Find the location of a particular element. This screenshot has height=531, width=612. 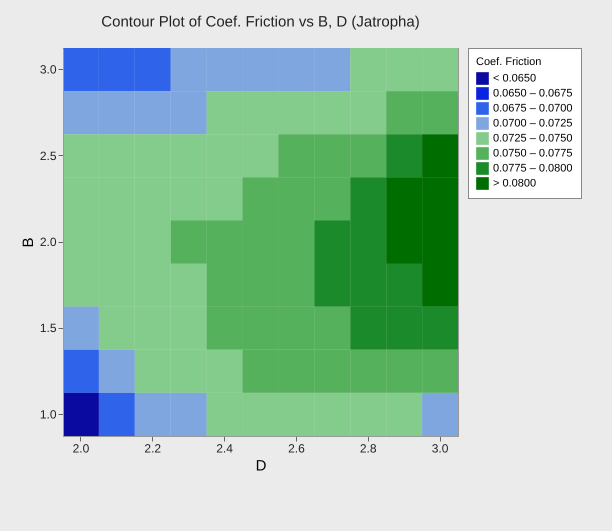

color-bar-label: 0.0700 – 0.0725 is located at coordinates (533, 124).